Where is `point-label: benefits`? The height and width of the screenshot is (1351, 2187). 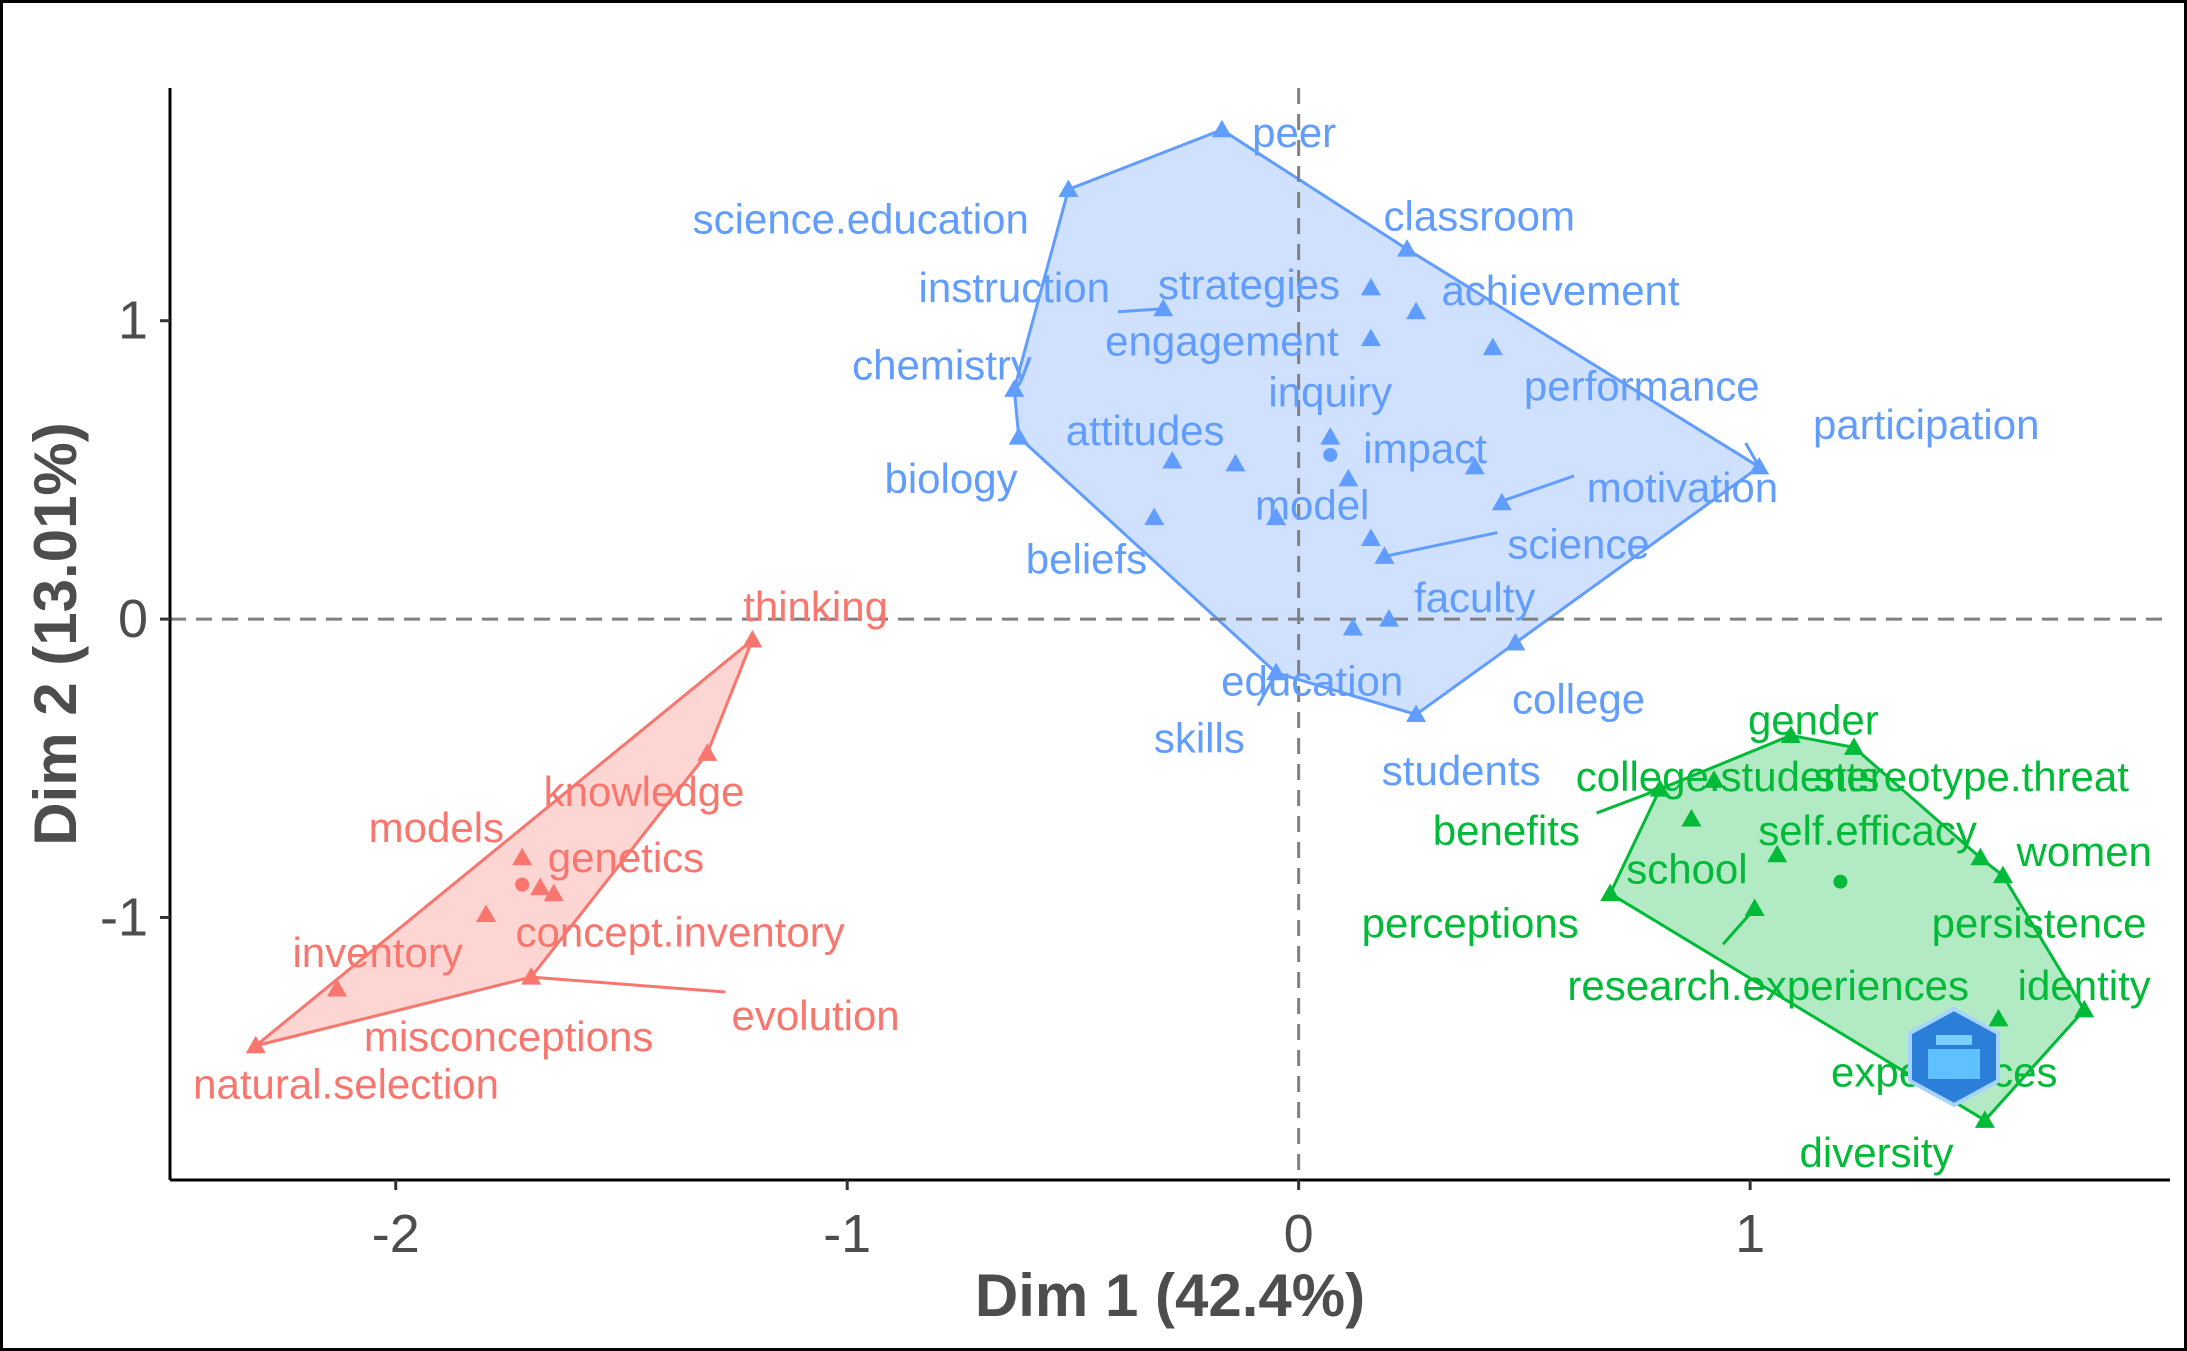
point-label: benefits is located at coordinates (1506, 830).